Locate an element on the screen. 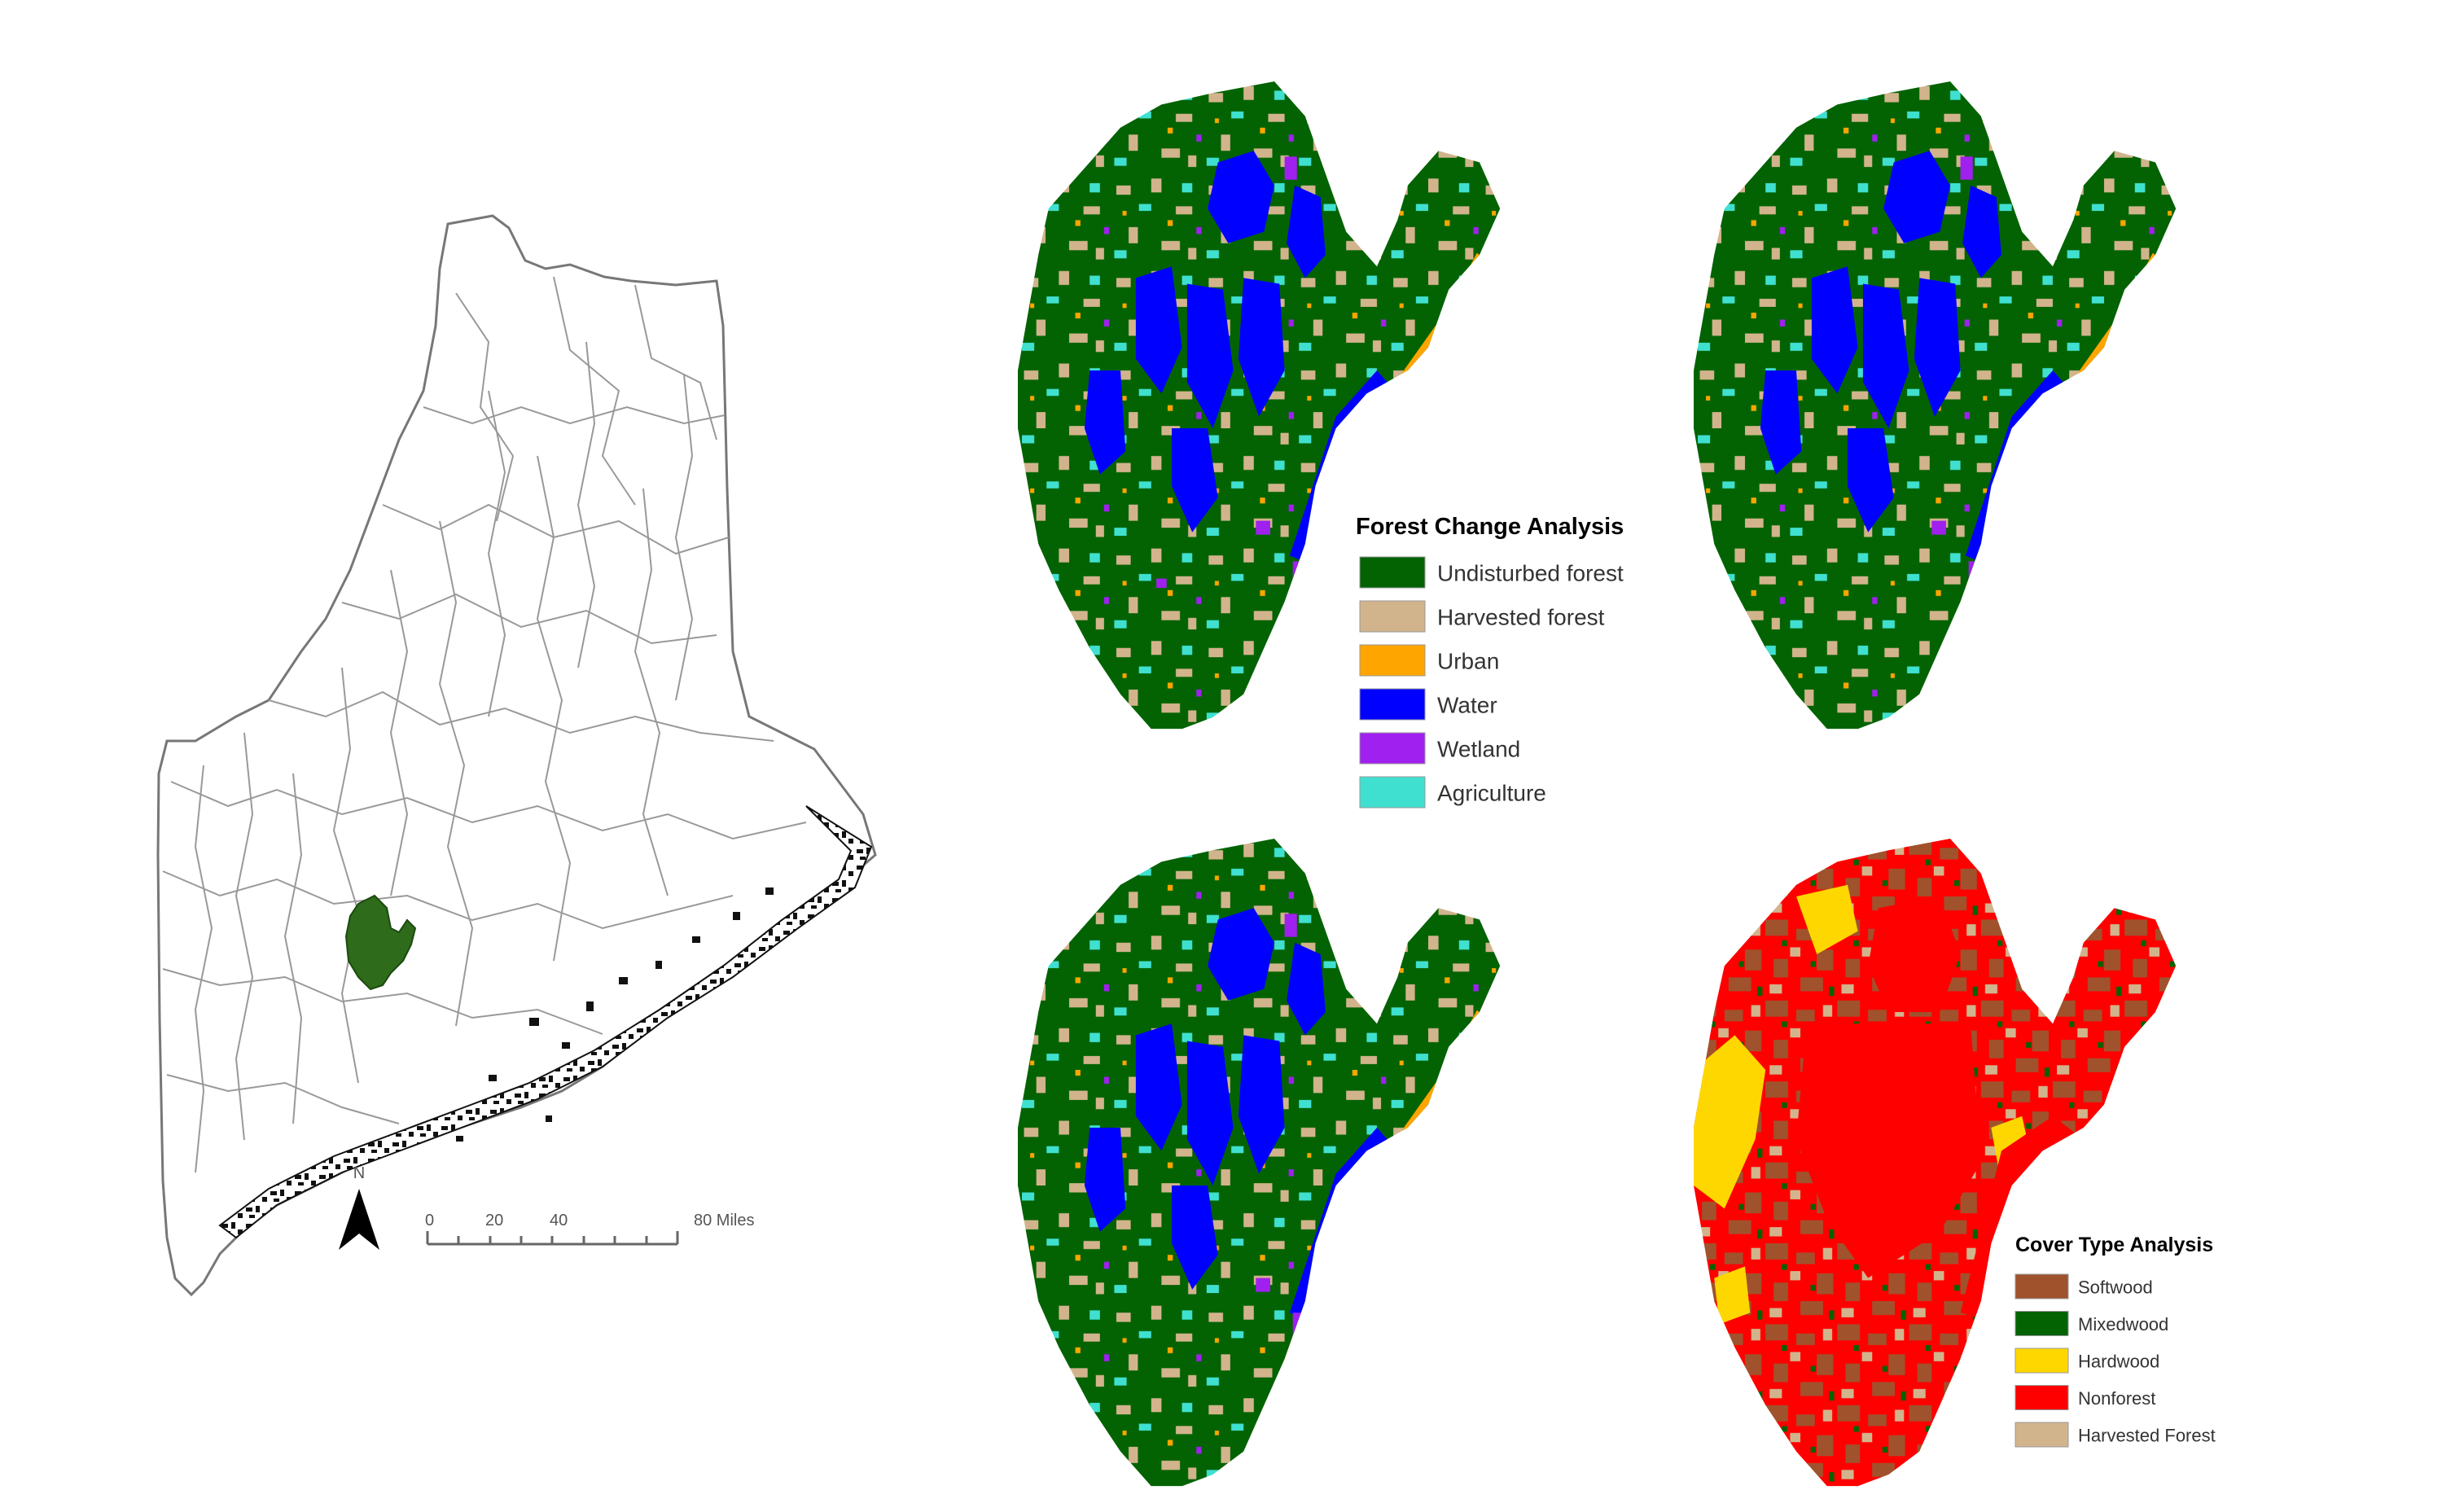 This screenshot has width=2442, height=1512. legend-label: Urban is located at coordinates (1468, 661).